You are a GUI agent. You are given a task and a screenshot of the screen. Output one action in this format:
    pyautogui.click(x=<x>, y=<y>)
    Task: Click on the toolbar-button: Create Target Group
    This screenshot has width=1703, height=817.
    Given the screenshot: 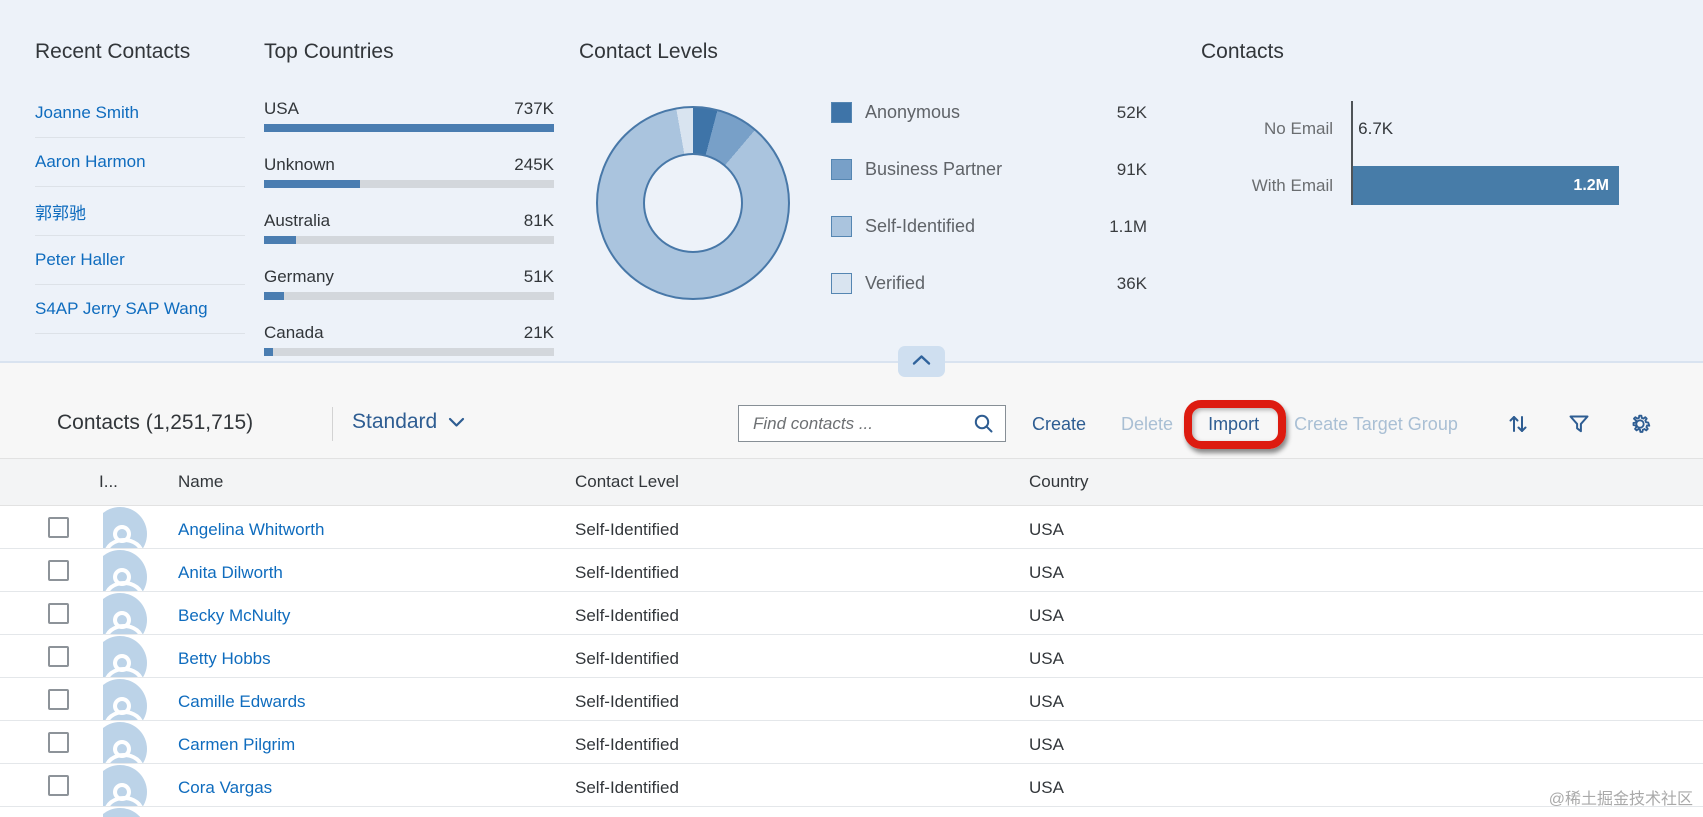 What is the action you would take?
    pyautogui.click(x=1376, y=423)
    